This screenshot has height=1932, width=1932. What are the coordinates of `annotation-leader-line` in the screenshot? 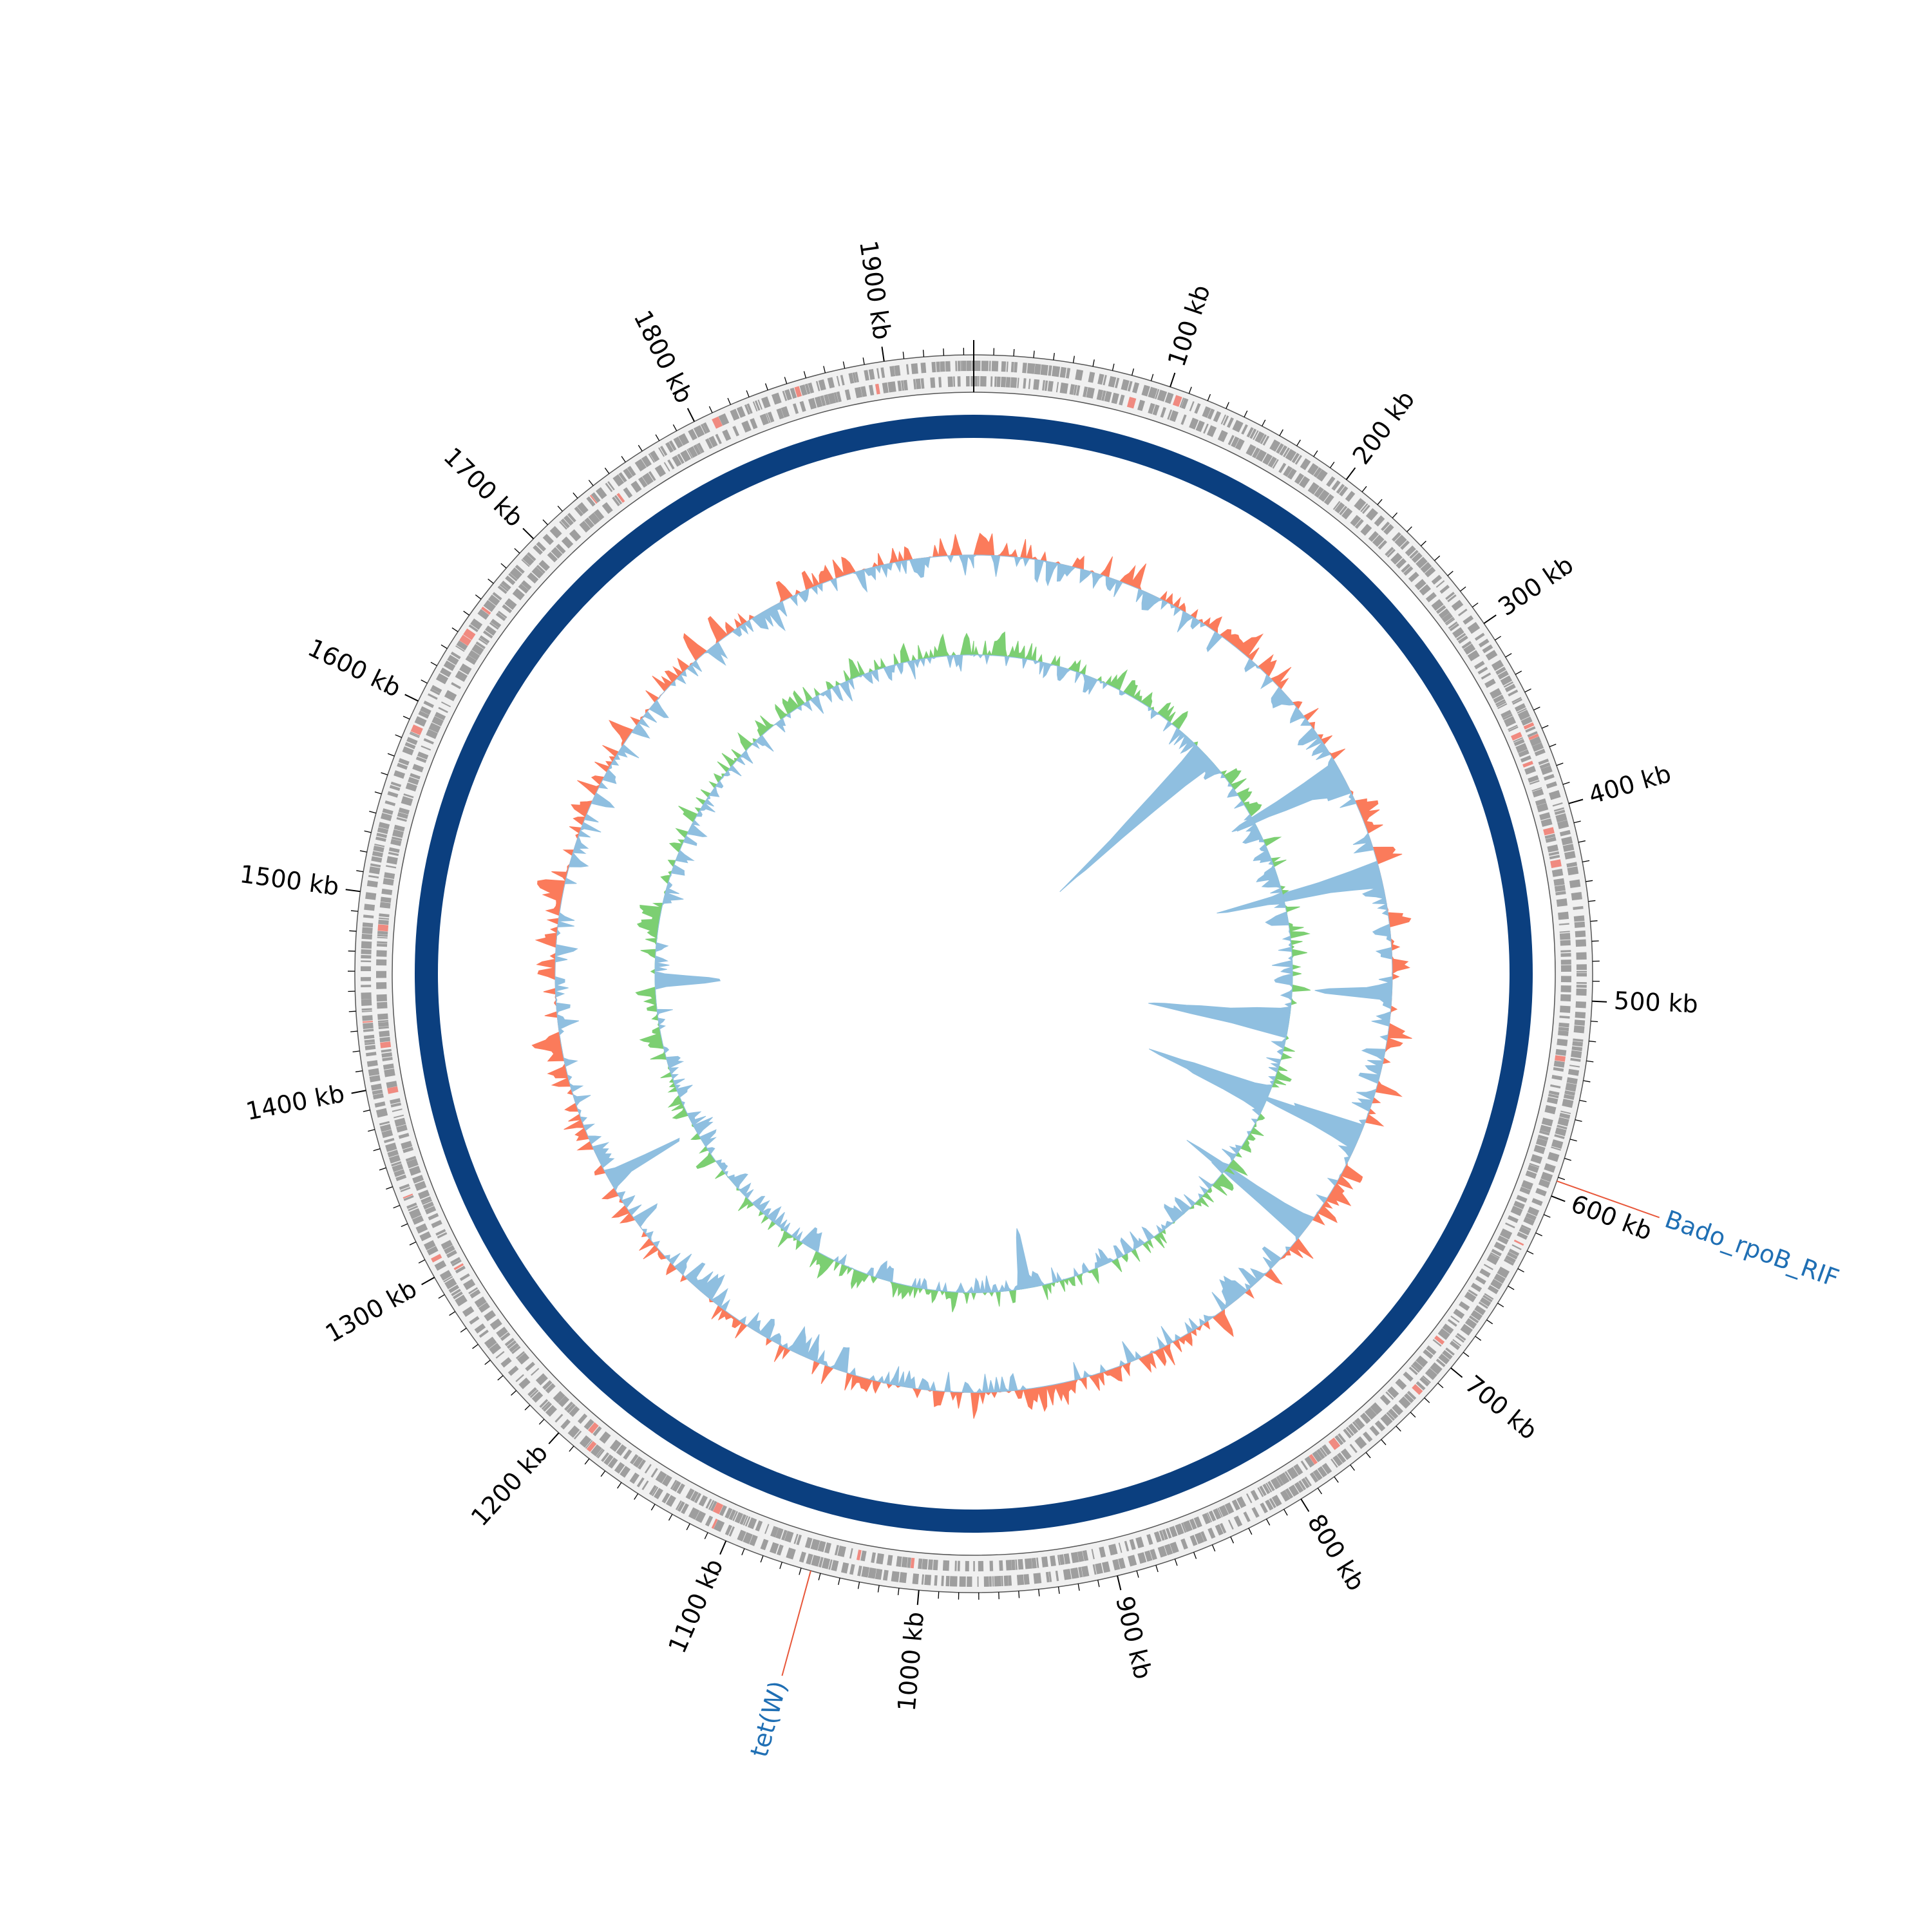 It's located at (796, 1623).